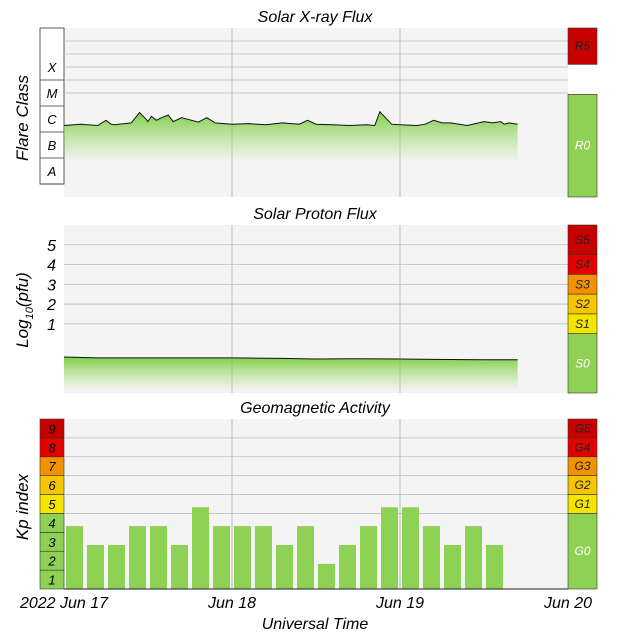 Image resolution: width=630 pixels, height=640 pixels. What do you see at coordinates (582, 485) in the screenshot?
I see `kp-scale-label-G2: G2` at bounding box center [582, 485].